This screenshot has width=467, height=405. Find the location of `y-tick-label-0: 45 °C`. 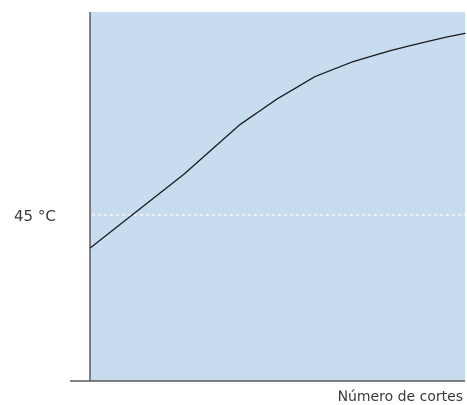

y-tick-label-0: 45 °C is located at coordinates (35, 216).